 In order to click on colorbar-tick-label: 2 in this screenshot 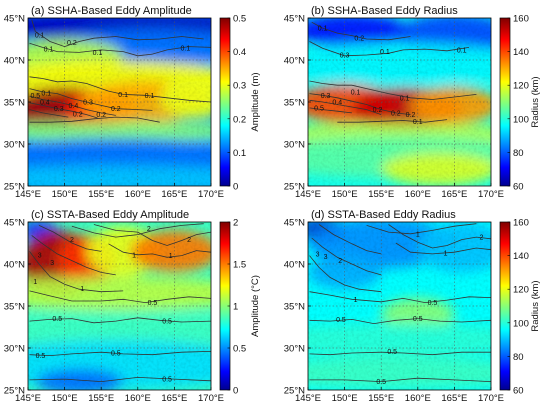, I will do `click(235, 223)`.